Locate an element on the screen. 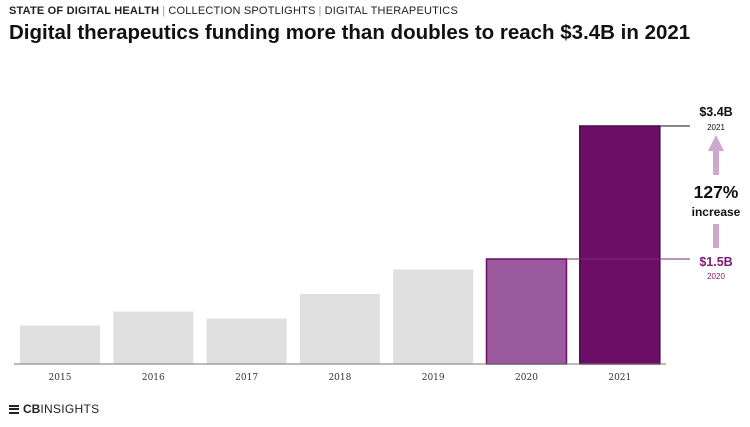  annotation-top-value: $3.4B is located at coordinates (715, 112).